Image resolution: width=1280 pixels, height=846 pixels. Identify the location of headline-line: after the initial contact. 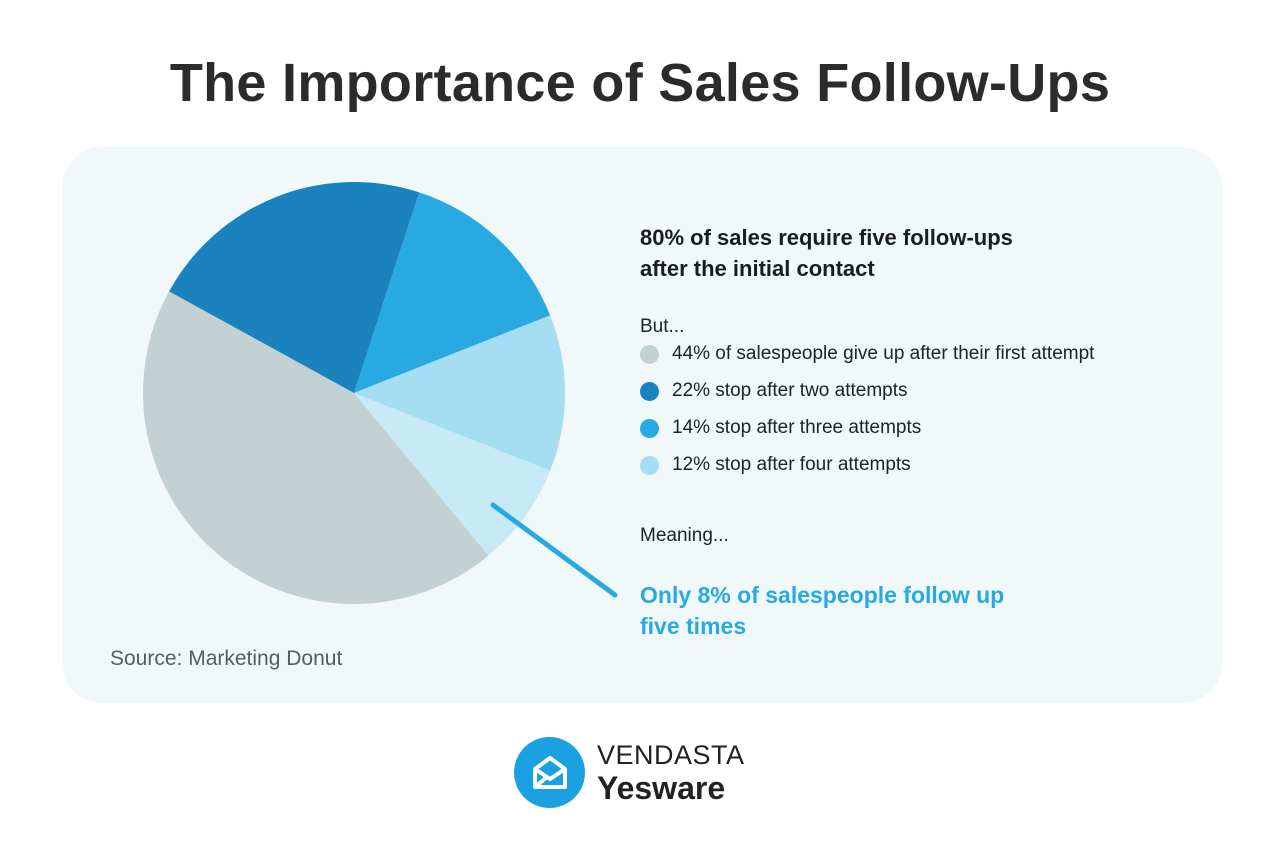
(757, 268).